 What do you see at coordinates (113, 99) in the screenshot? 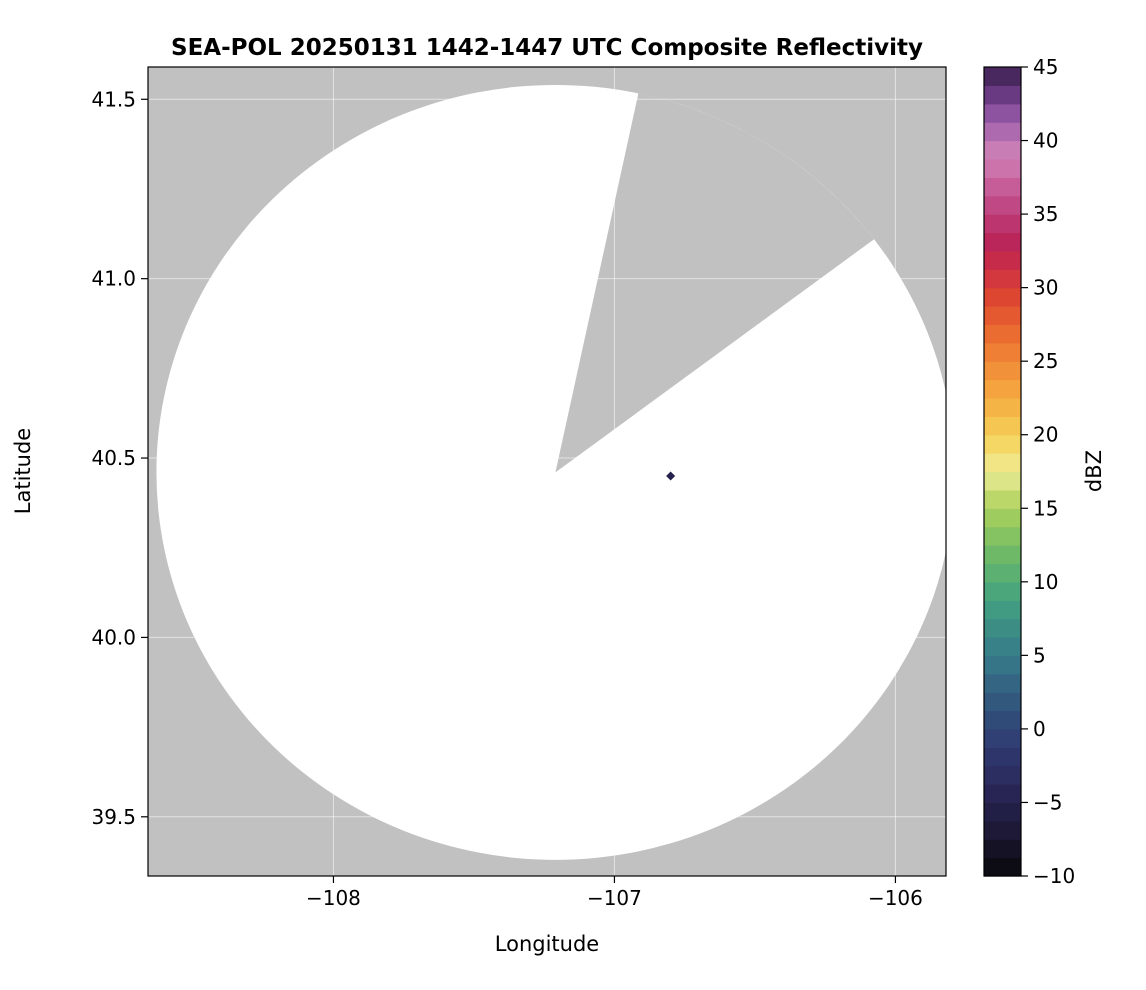
I see `y-tick-label: 41.5` at bounding box center [113, 99].